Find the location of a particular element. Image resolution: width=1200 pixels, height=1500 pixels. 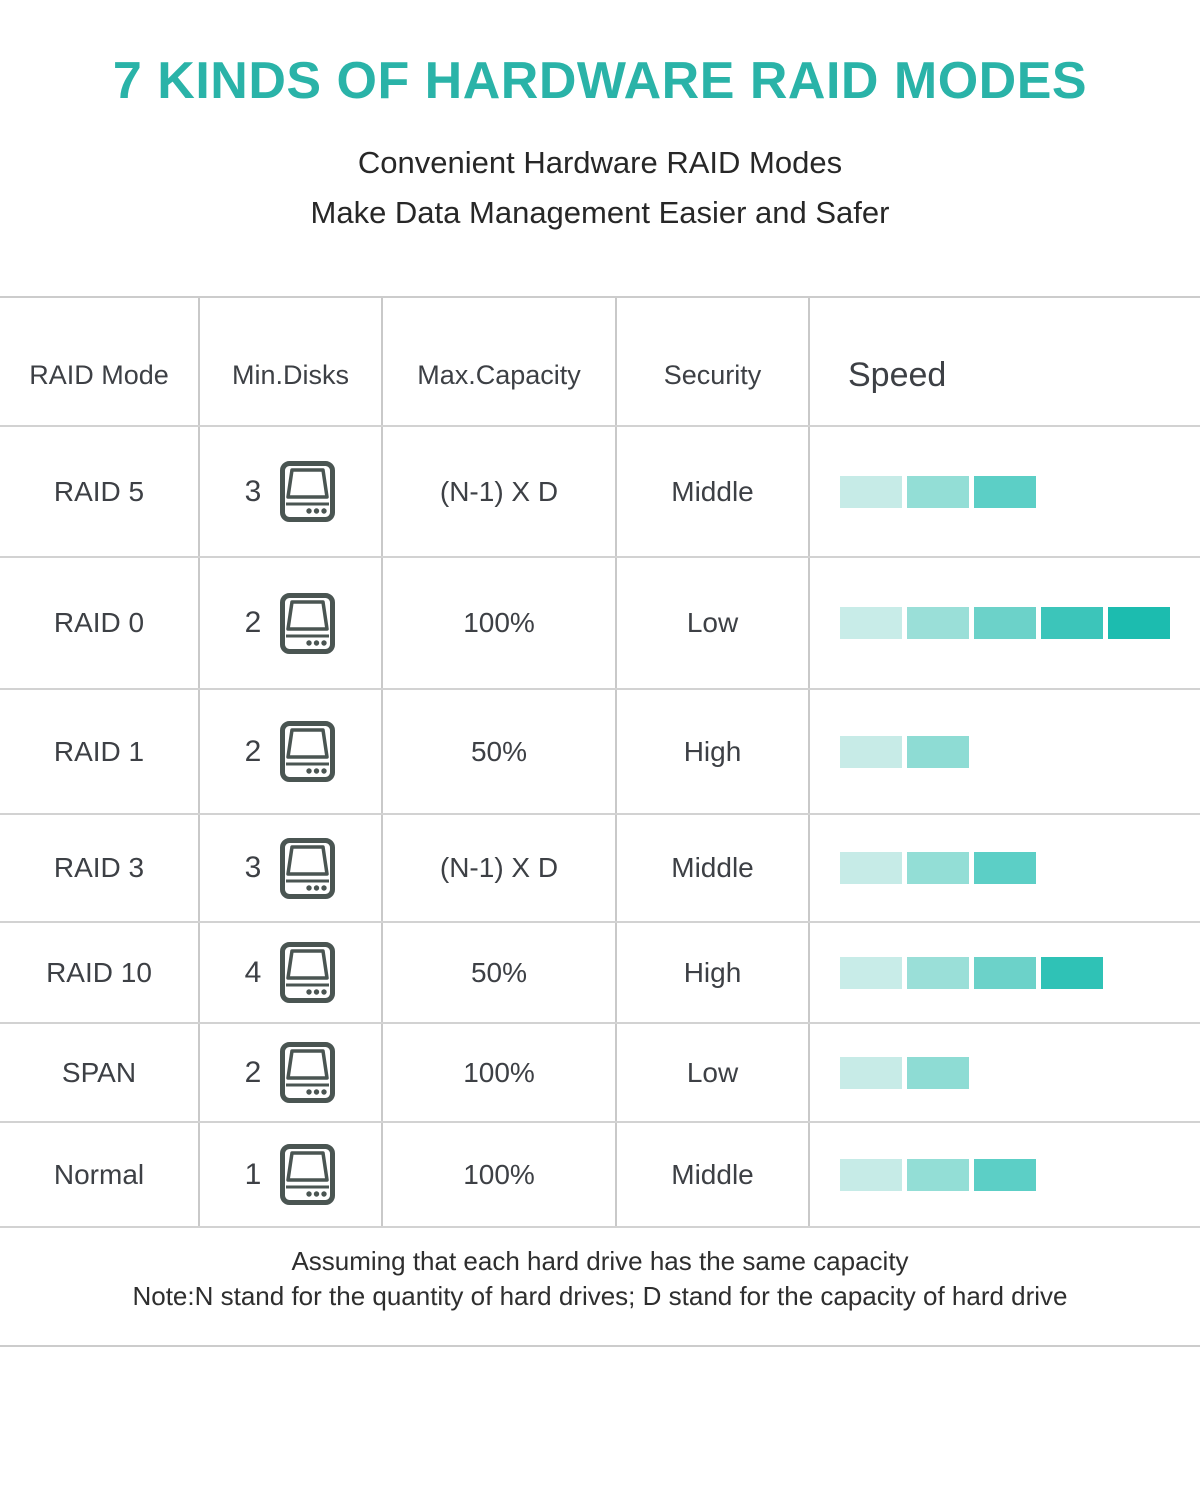

min-disks-cell: 1 is located at coordinates (291, 1174).